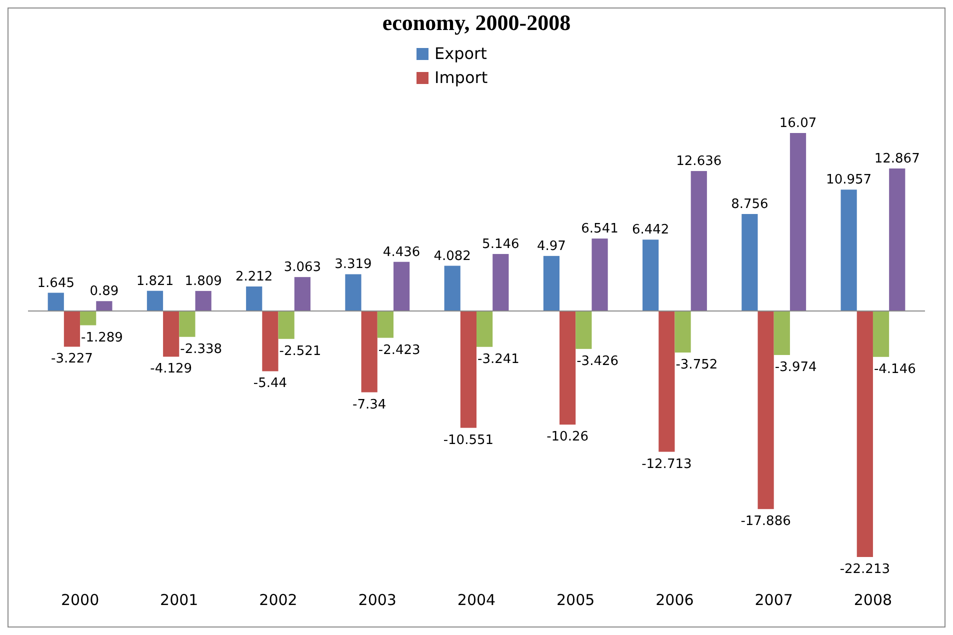  What do you see at coordinates (278, 600) in the screenshot?
I see `x-tick-label: 2002` at bounding box center [278, 600].